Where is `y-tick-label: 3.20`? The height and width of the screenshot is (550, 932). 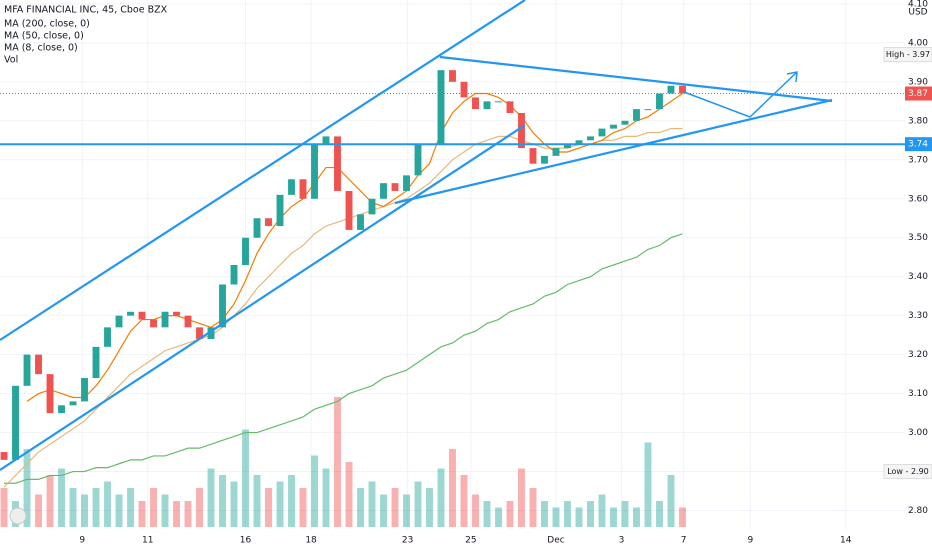 y-tick-label: 3.20 is located at coordinates (918, 355).